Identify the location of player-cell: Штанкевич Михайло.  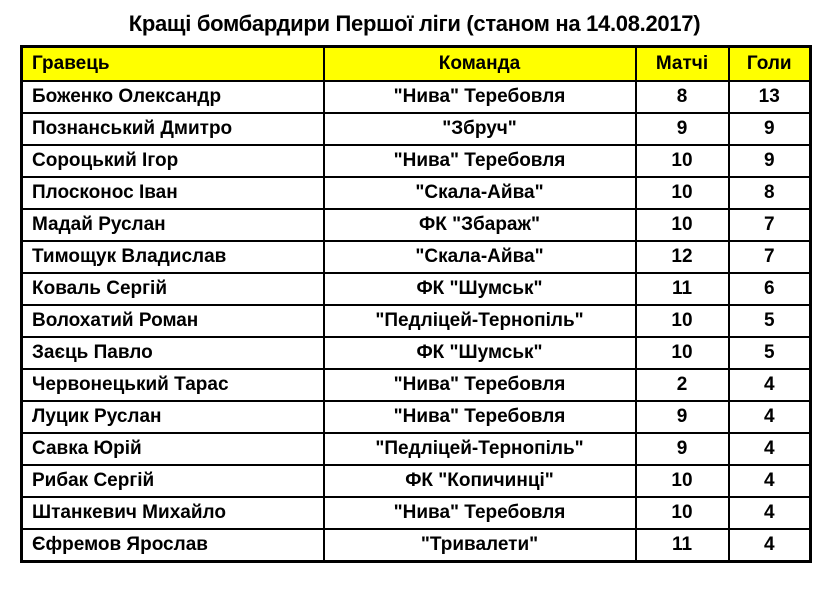
(172, 513).